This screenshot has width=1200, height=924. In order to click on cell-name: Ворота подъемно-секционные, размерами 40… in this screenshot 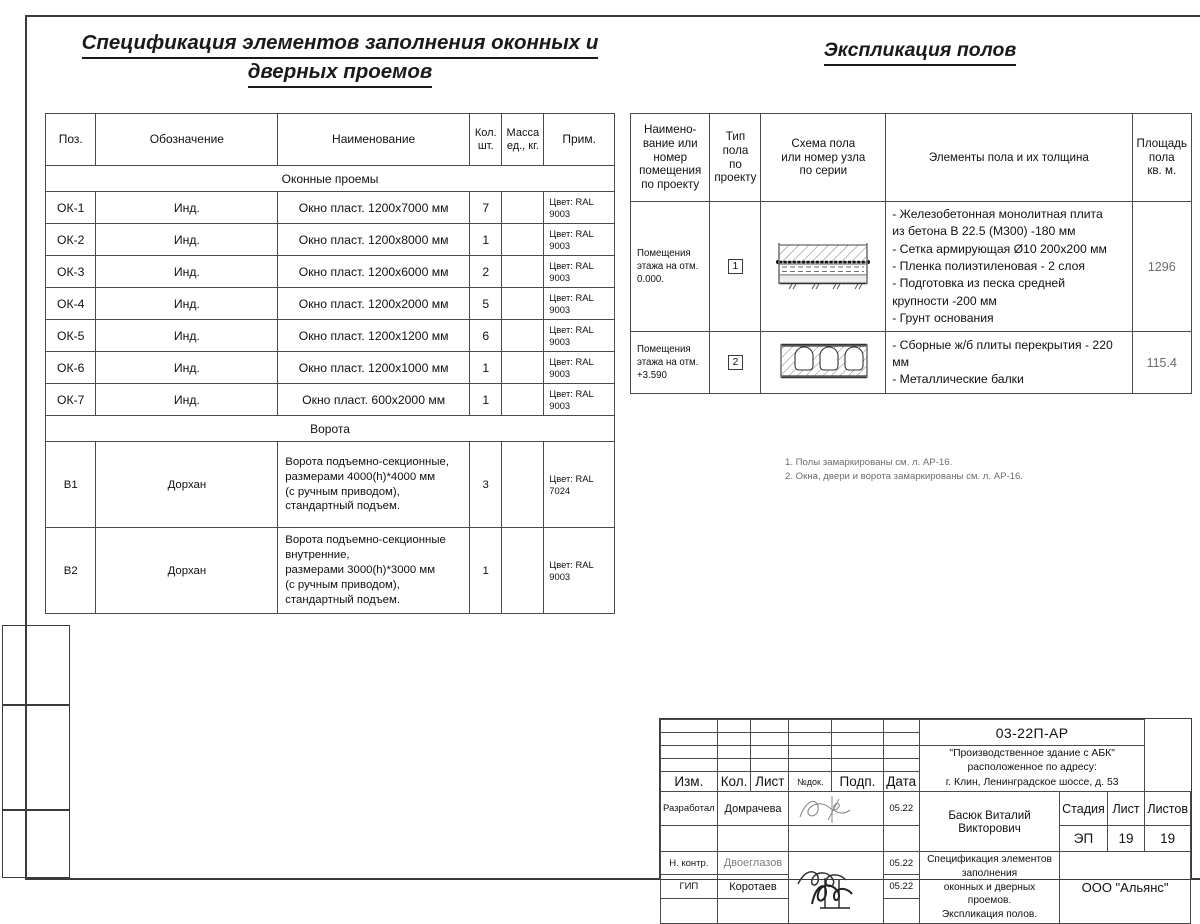, I will do `click(374, 484)`.